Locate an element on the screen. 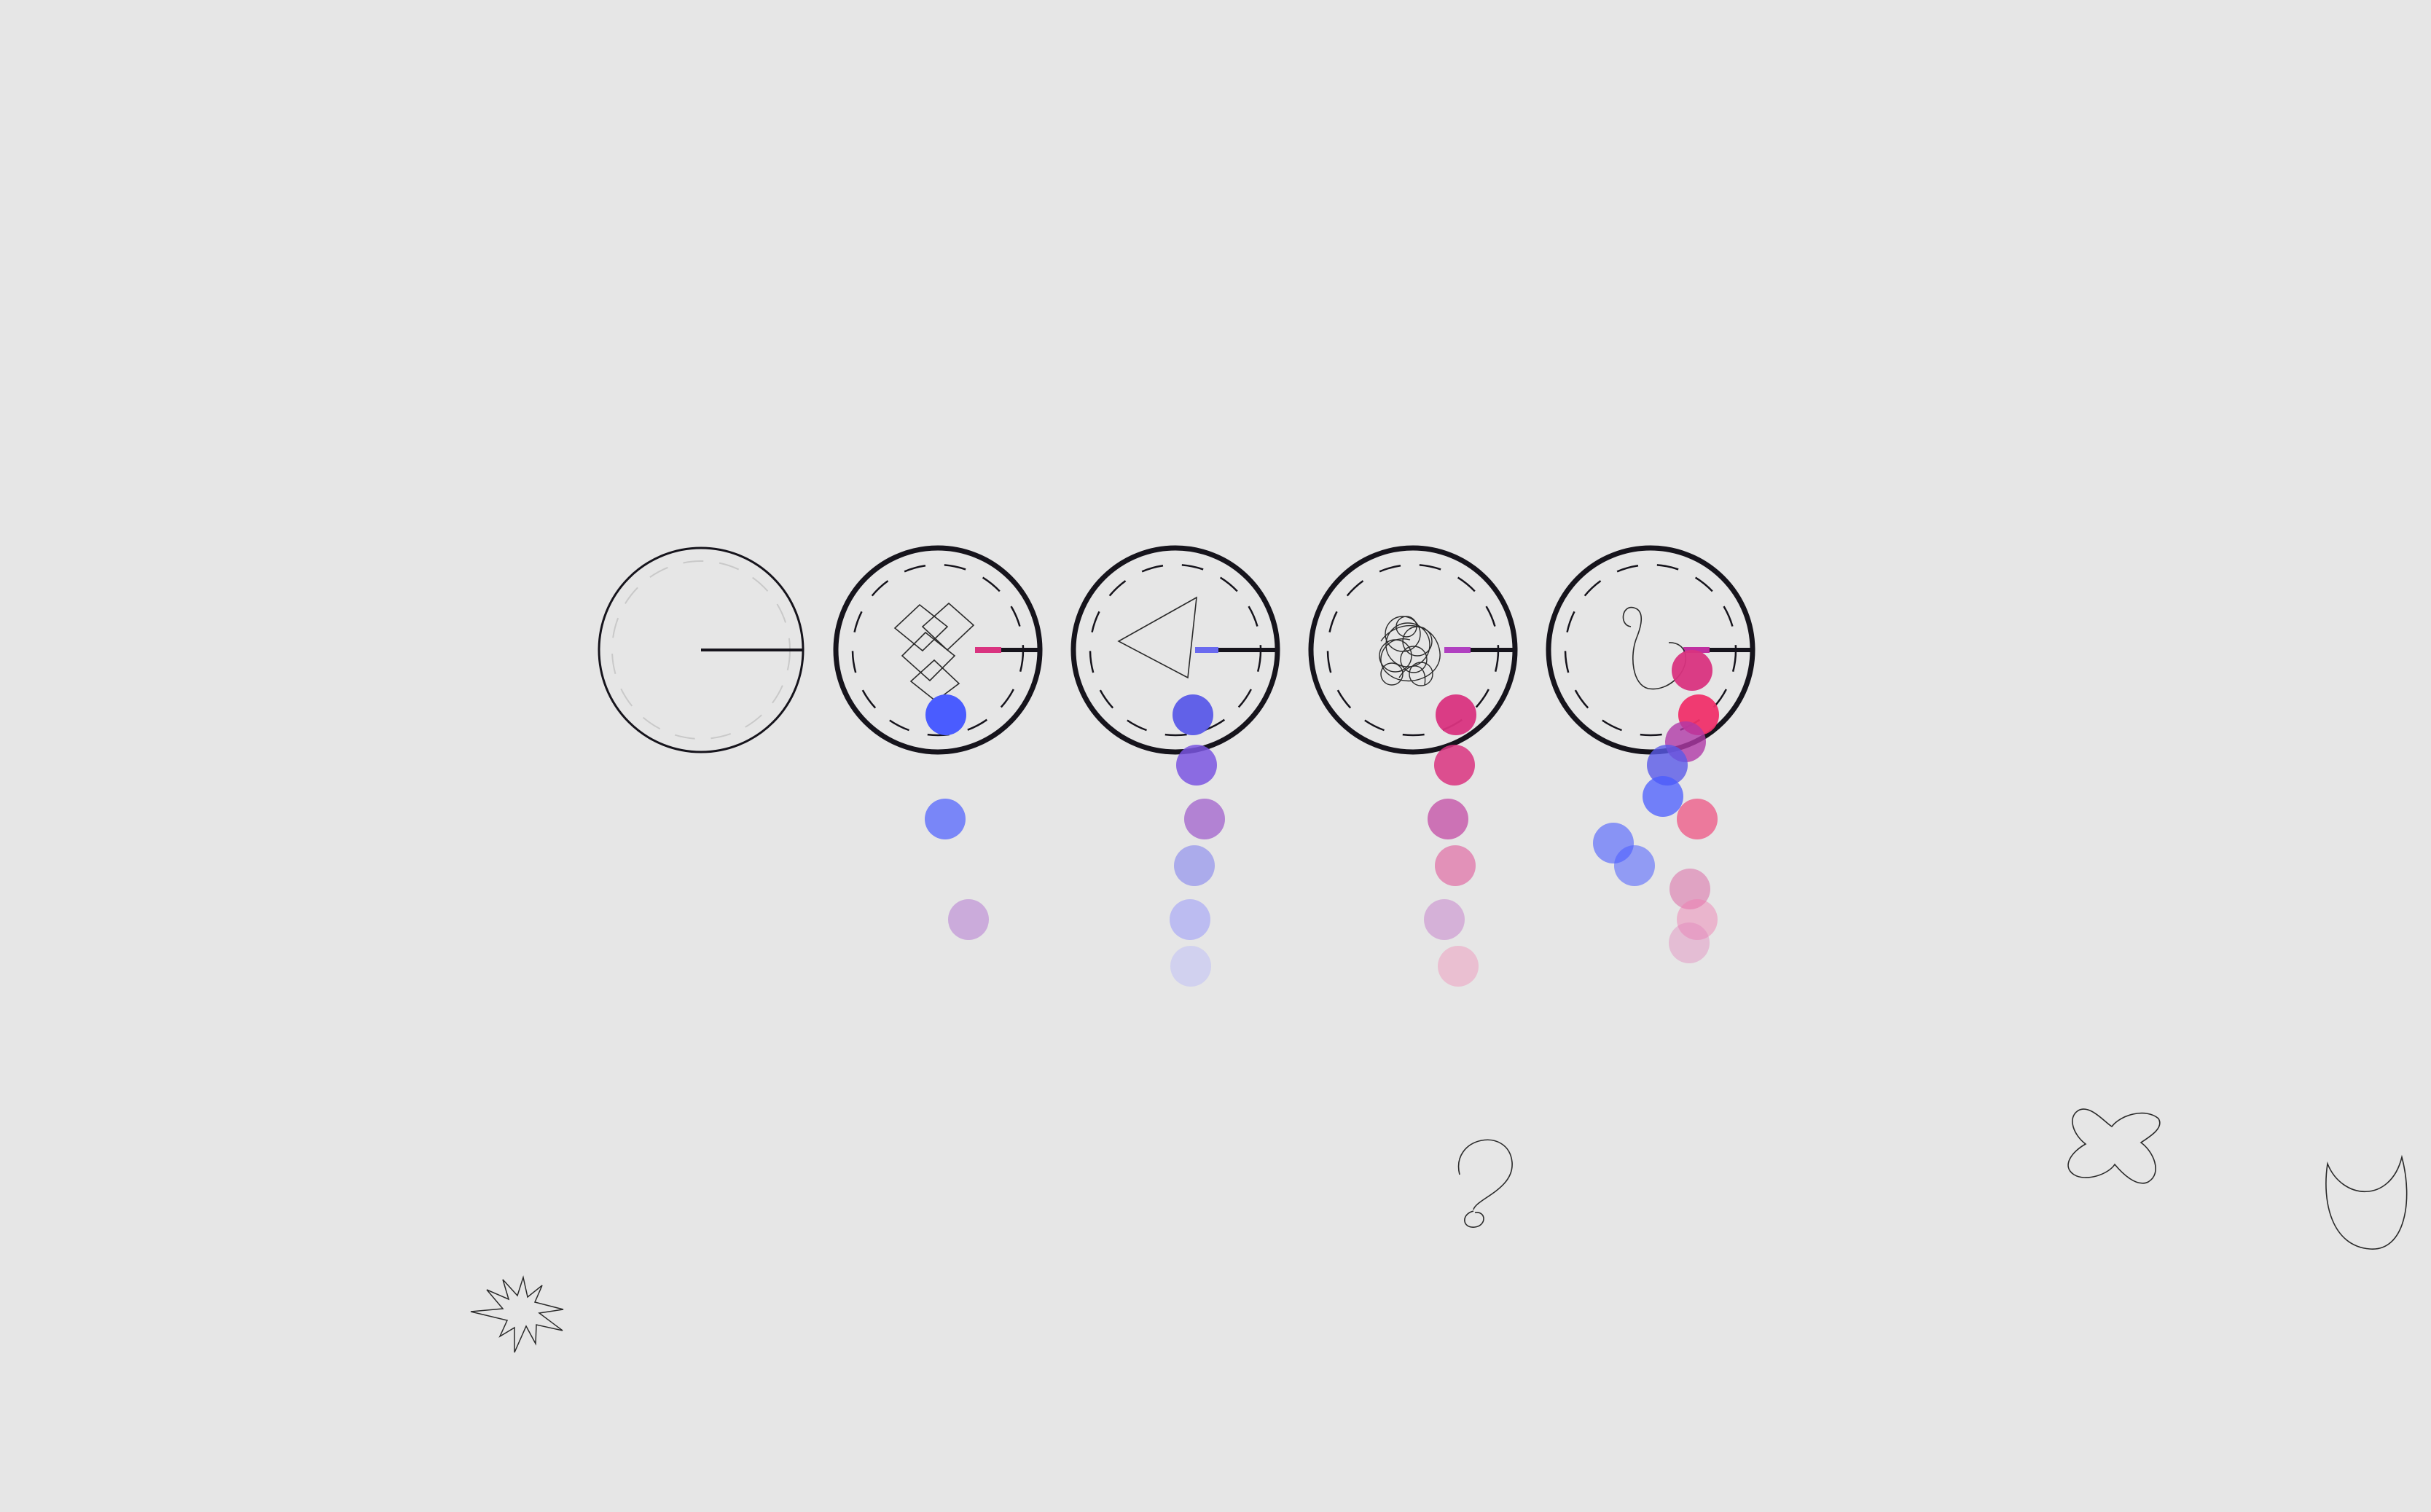 The height and width of the screenshot is (1512, 2431). scribble-sketch-icon is located at coordinates (1410, 651).